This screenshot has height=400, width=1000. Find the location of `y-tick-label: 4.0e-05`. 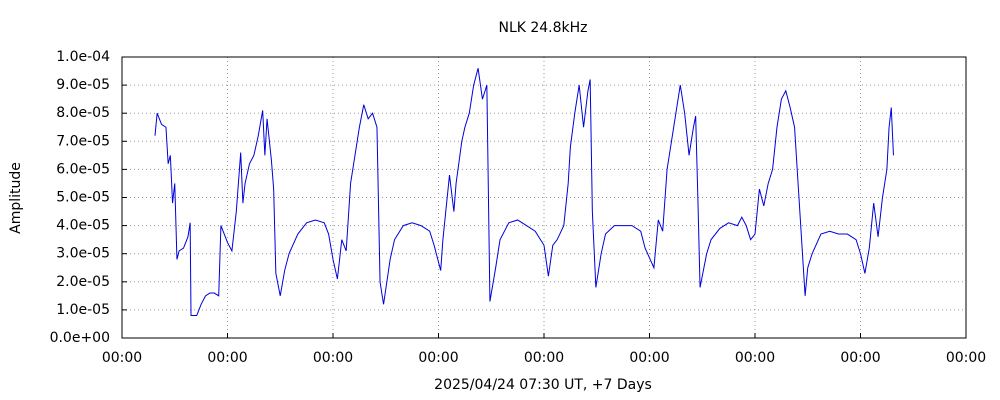

y-tick-label: 4.0e-05 is located at coordinates (83, 226).